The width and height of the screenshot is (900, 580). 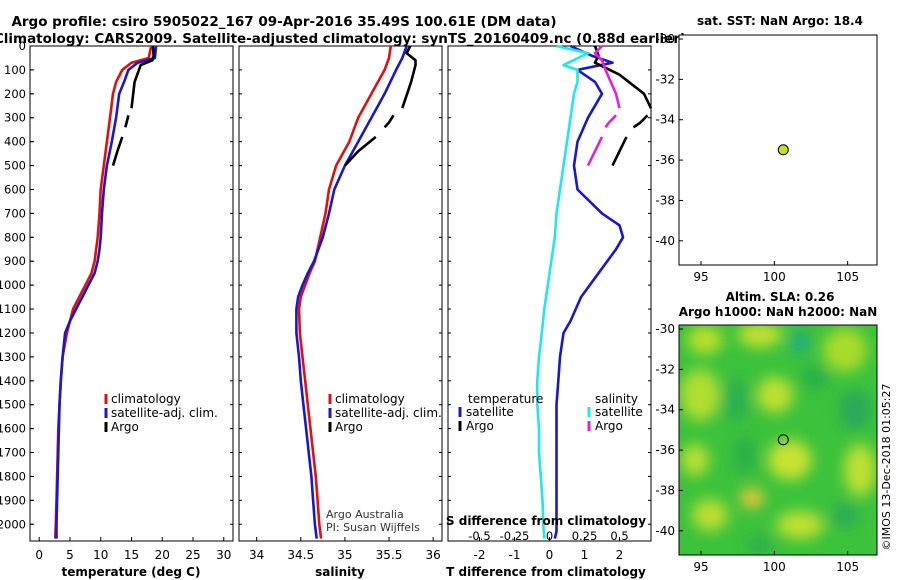 What do you see at coordinates (370, 399) in the screenshot?
I see `salinity-legend-label: climatology` at bounding box center [370, 399].